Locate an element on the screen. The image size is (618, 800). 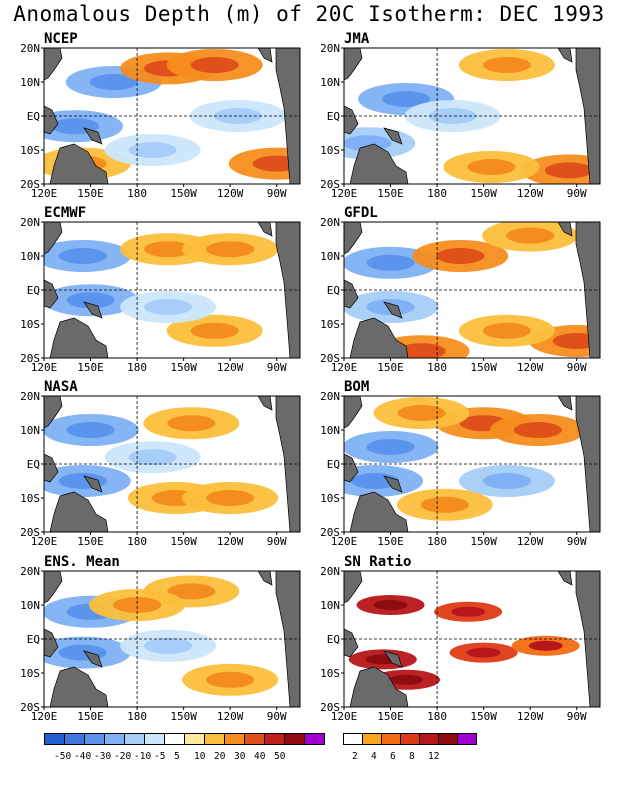
colorbar-label: 8 is located at coordinates (412, 756).